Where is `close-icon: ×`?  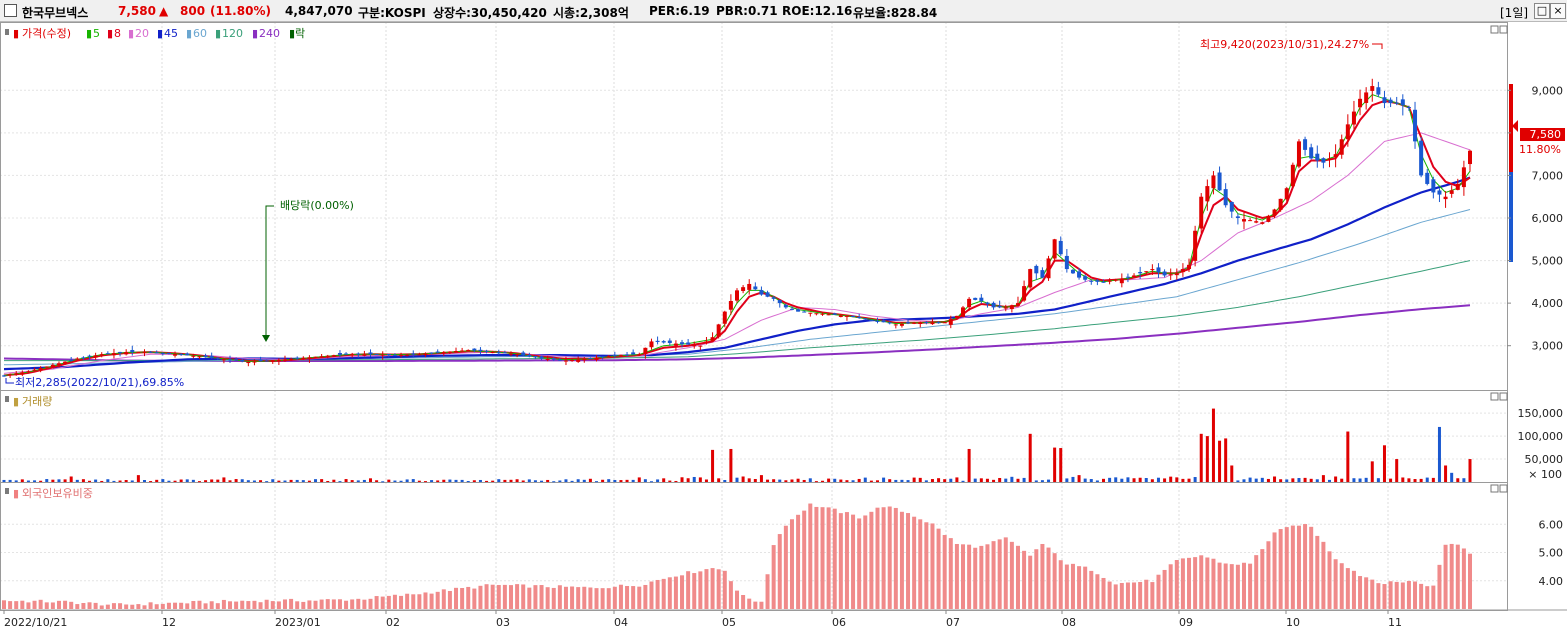 close-icon: × is located at coordinates (1558, 11).